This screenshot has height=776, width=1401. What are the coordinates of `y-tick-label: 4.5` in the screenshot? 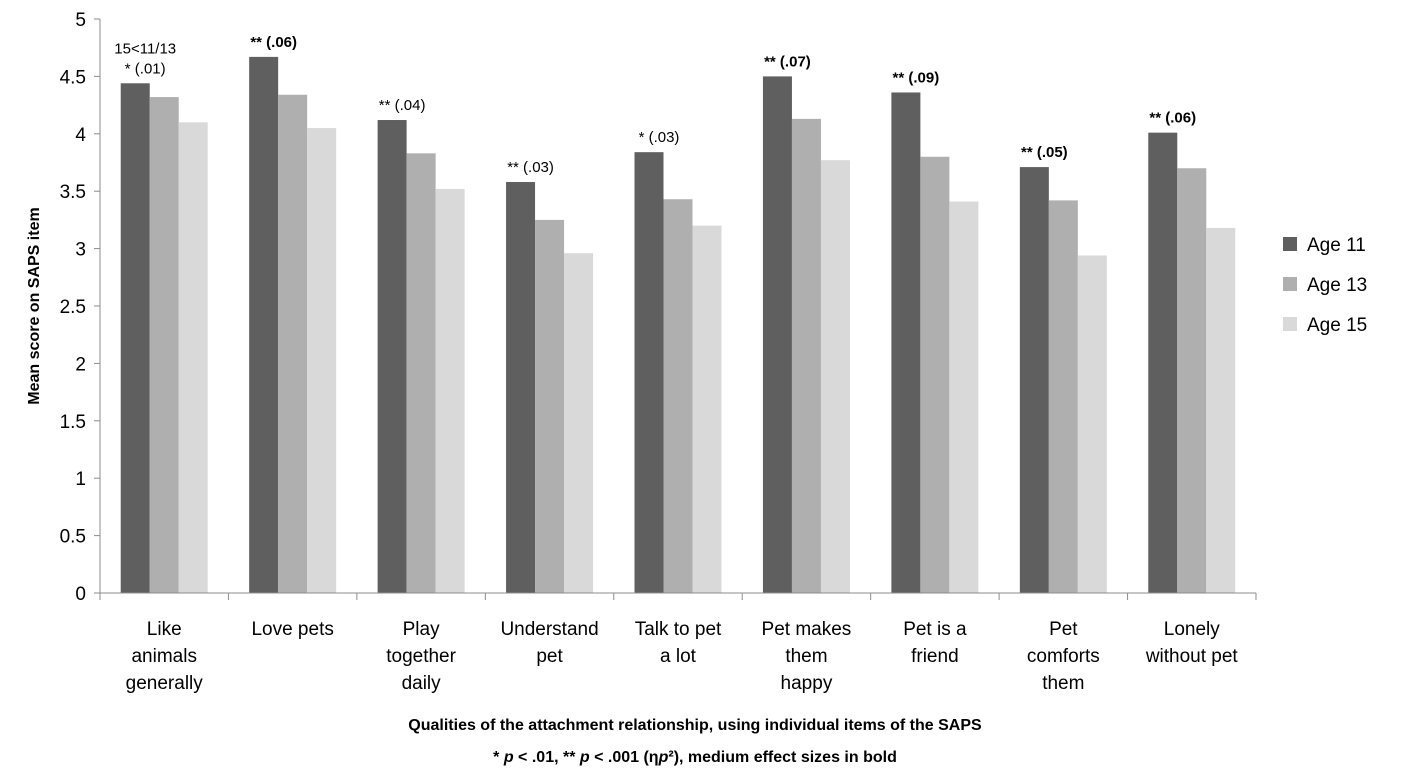 It's located at (73, 77).